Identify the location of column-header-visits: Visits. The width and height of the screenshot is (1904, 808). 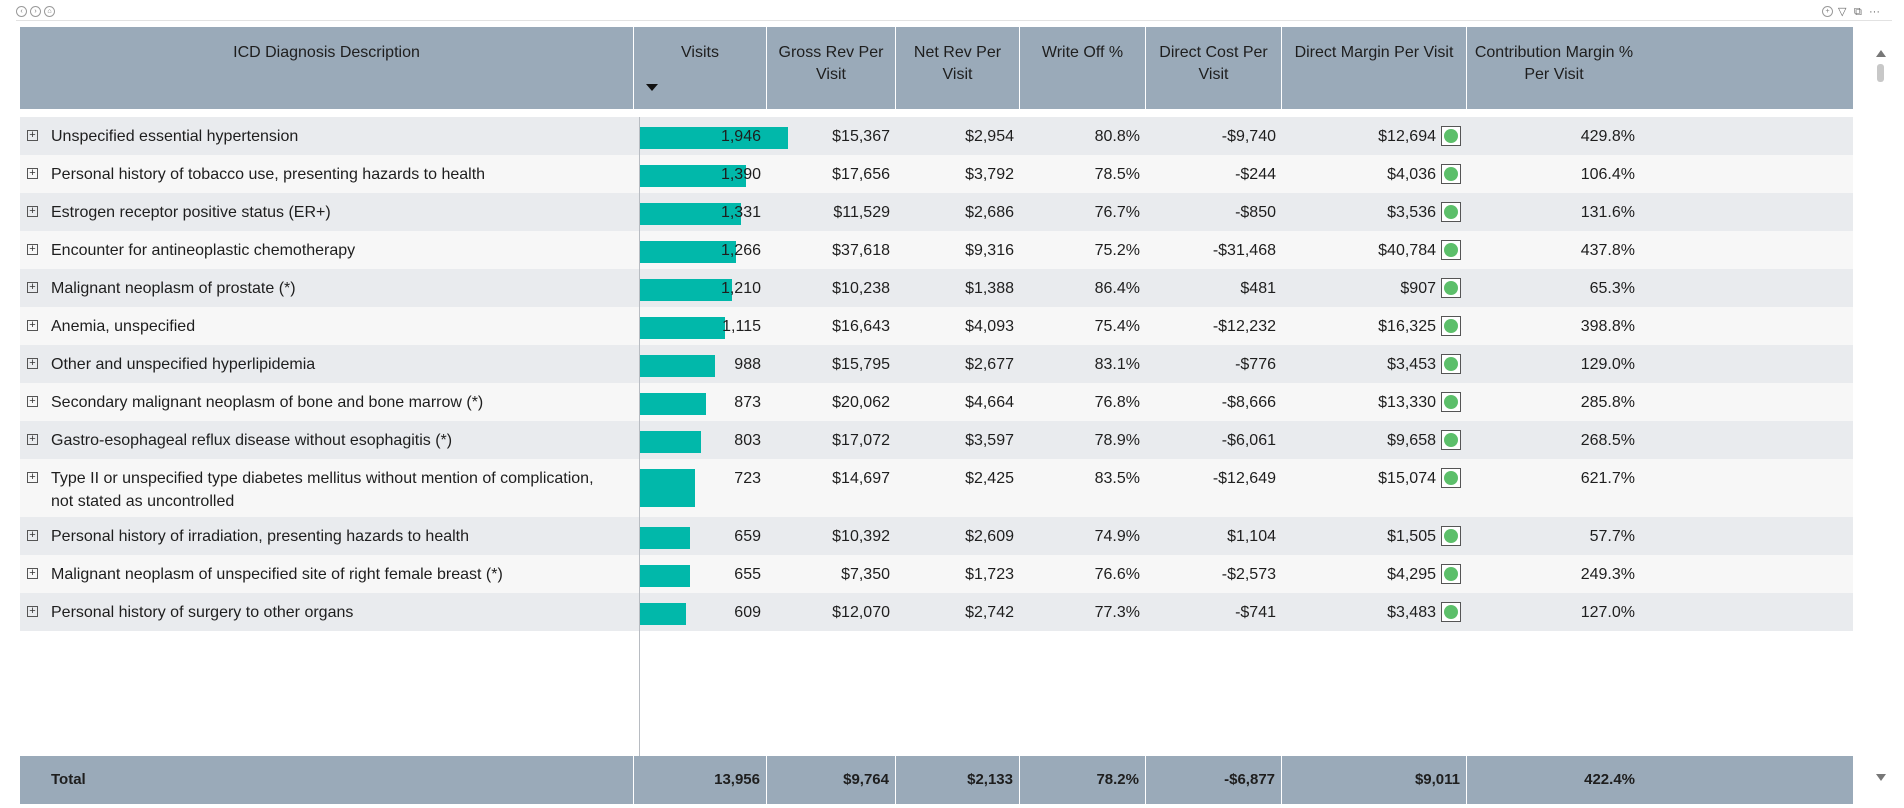
(700, 68).